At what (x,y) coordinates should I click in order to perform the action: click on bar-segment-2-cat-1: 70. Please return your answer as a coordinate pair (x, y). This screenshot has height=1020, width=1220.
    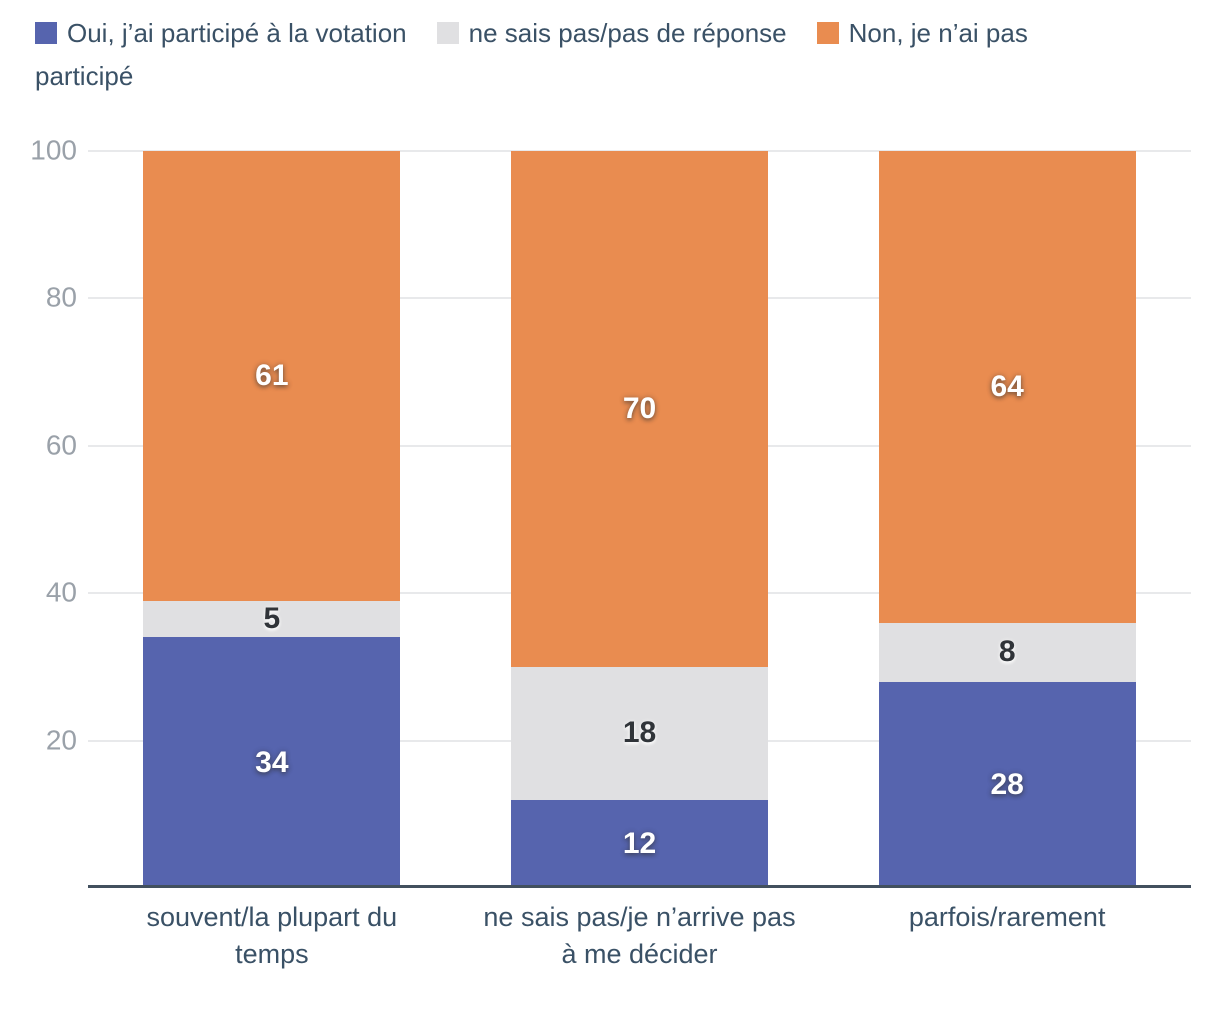
    Looking at the image, I should click on (639, 409).